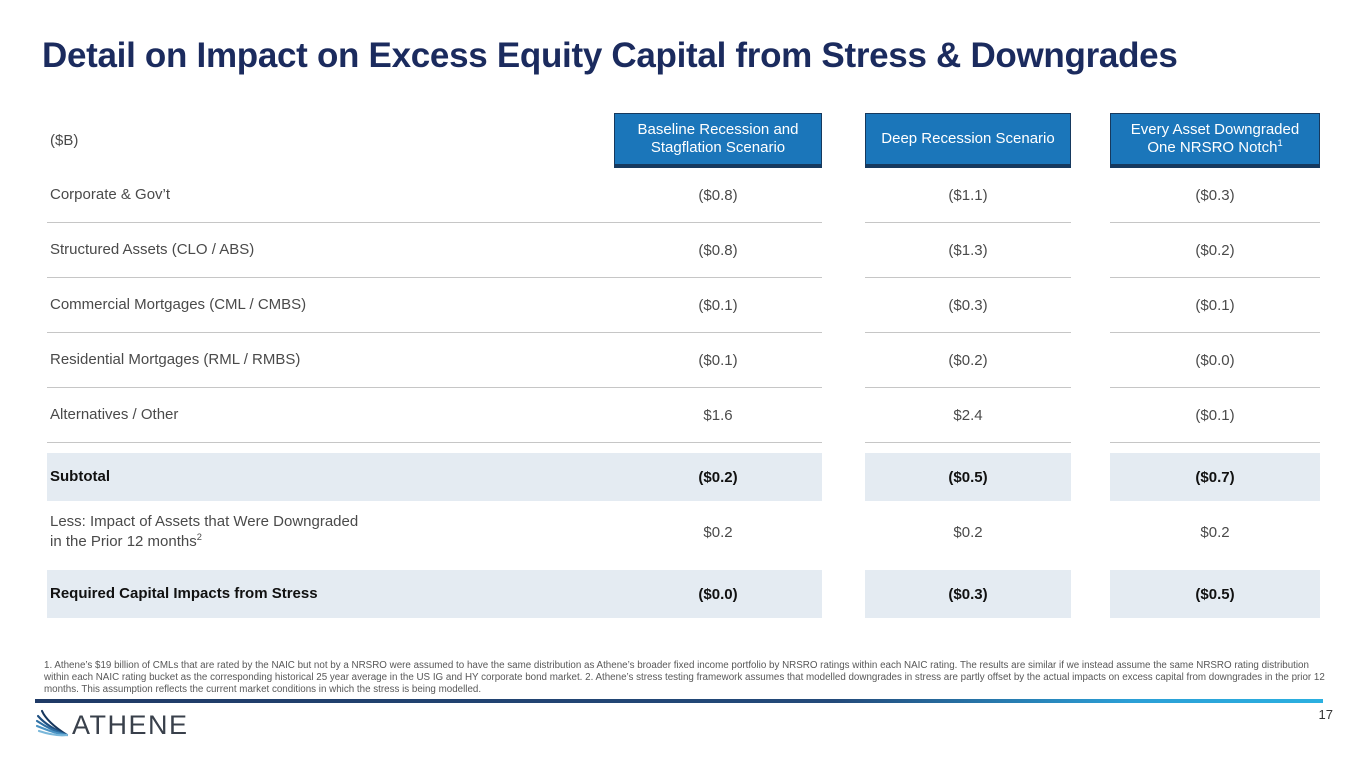 This screenshot has width=1365, height=768. What do you see at coordinates (683, 477) in the screenshot?
I see `table-row-subtotal: Subtotal ($0.2) ($0.5) ($0.7)` at bounding box center [683, 477].